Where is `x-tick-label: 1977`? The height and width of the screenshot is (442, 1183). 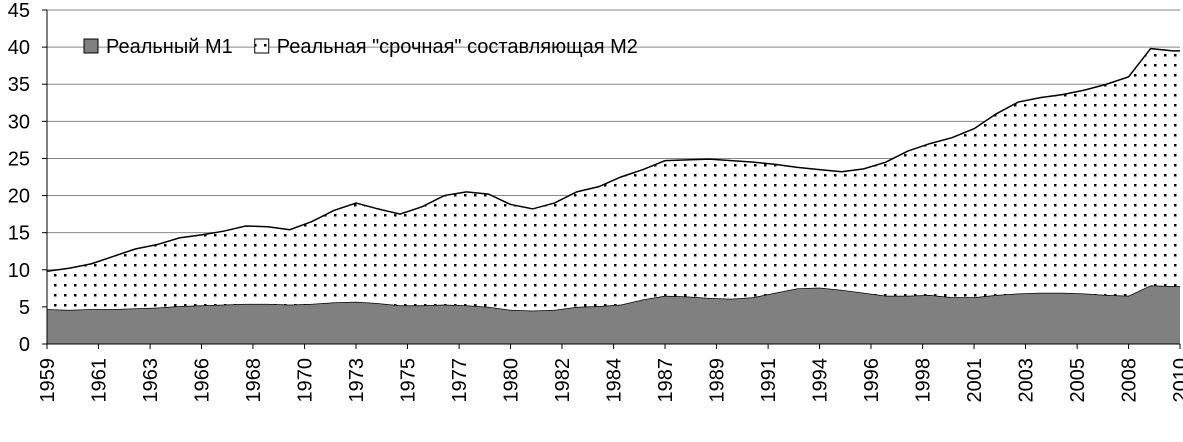 x-tick-label: 1977 is located at coordinates (460, 380).